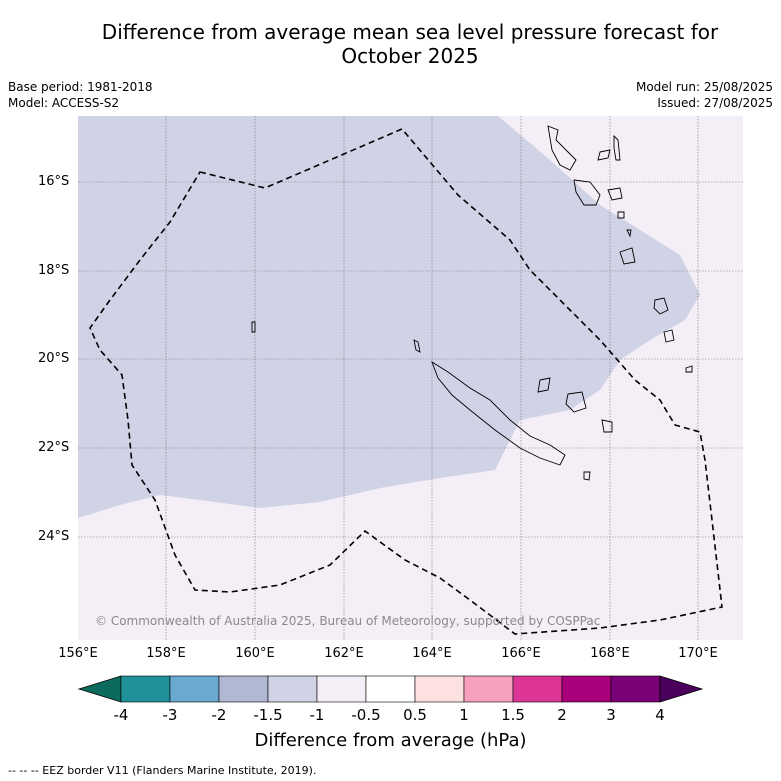 The image size is (781, 781). Describe the element at coordinates (432, 401) in the screenshot. I see `coastline-new-caledonia` at that location.